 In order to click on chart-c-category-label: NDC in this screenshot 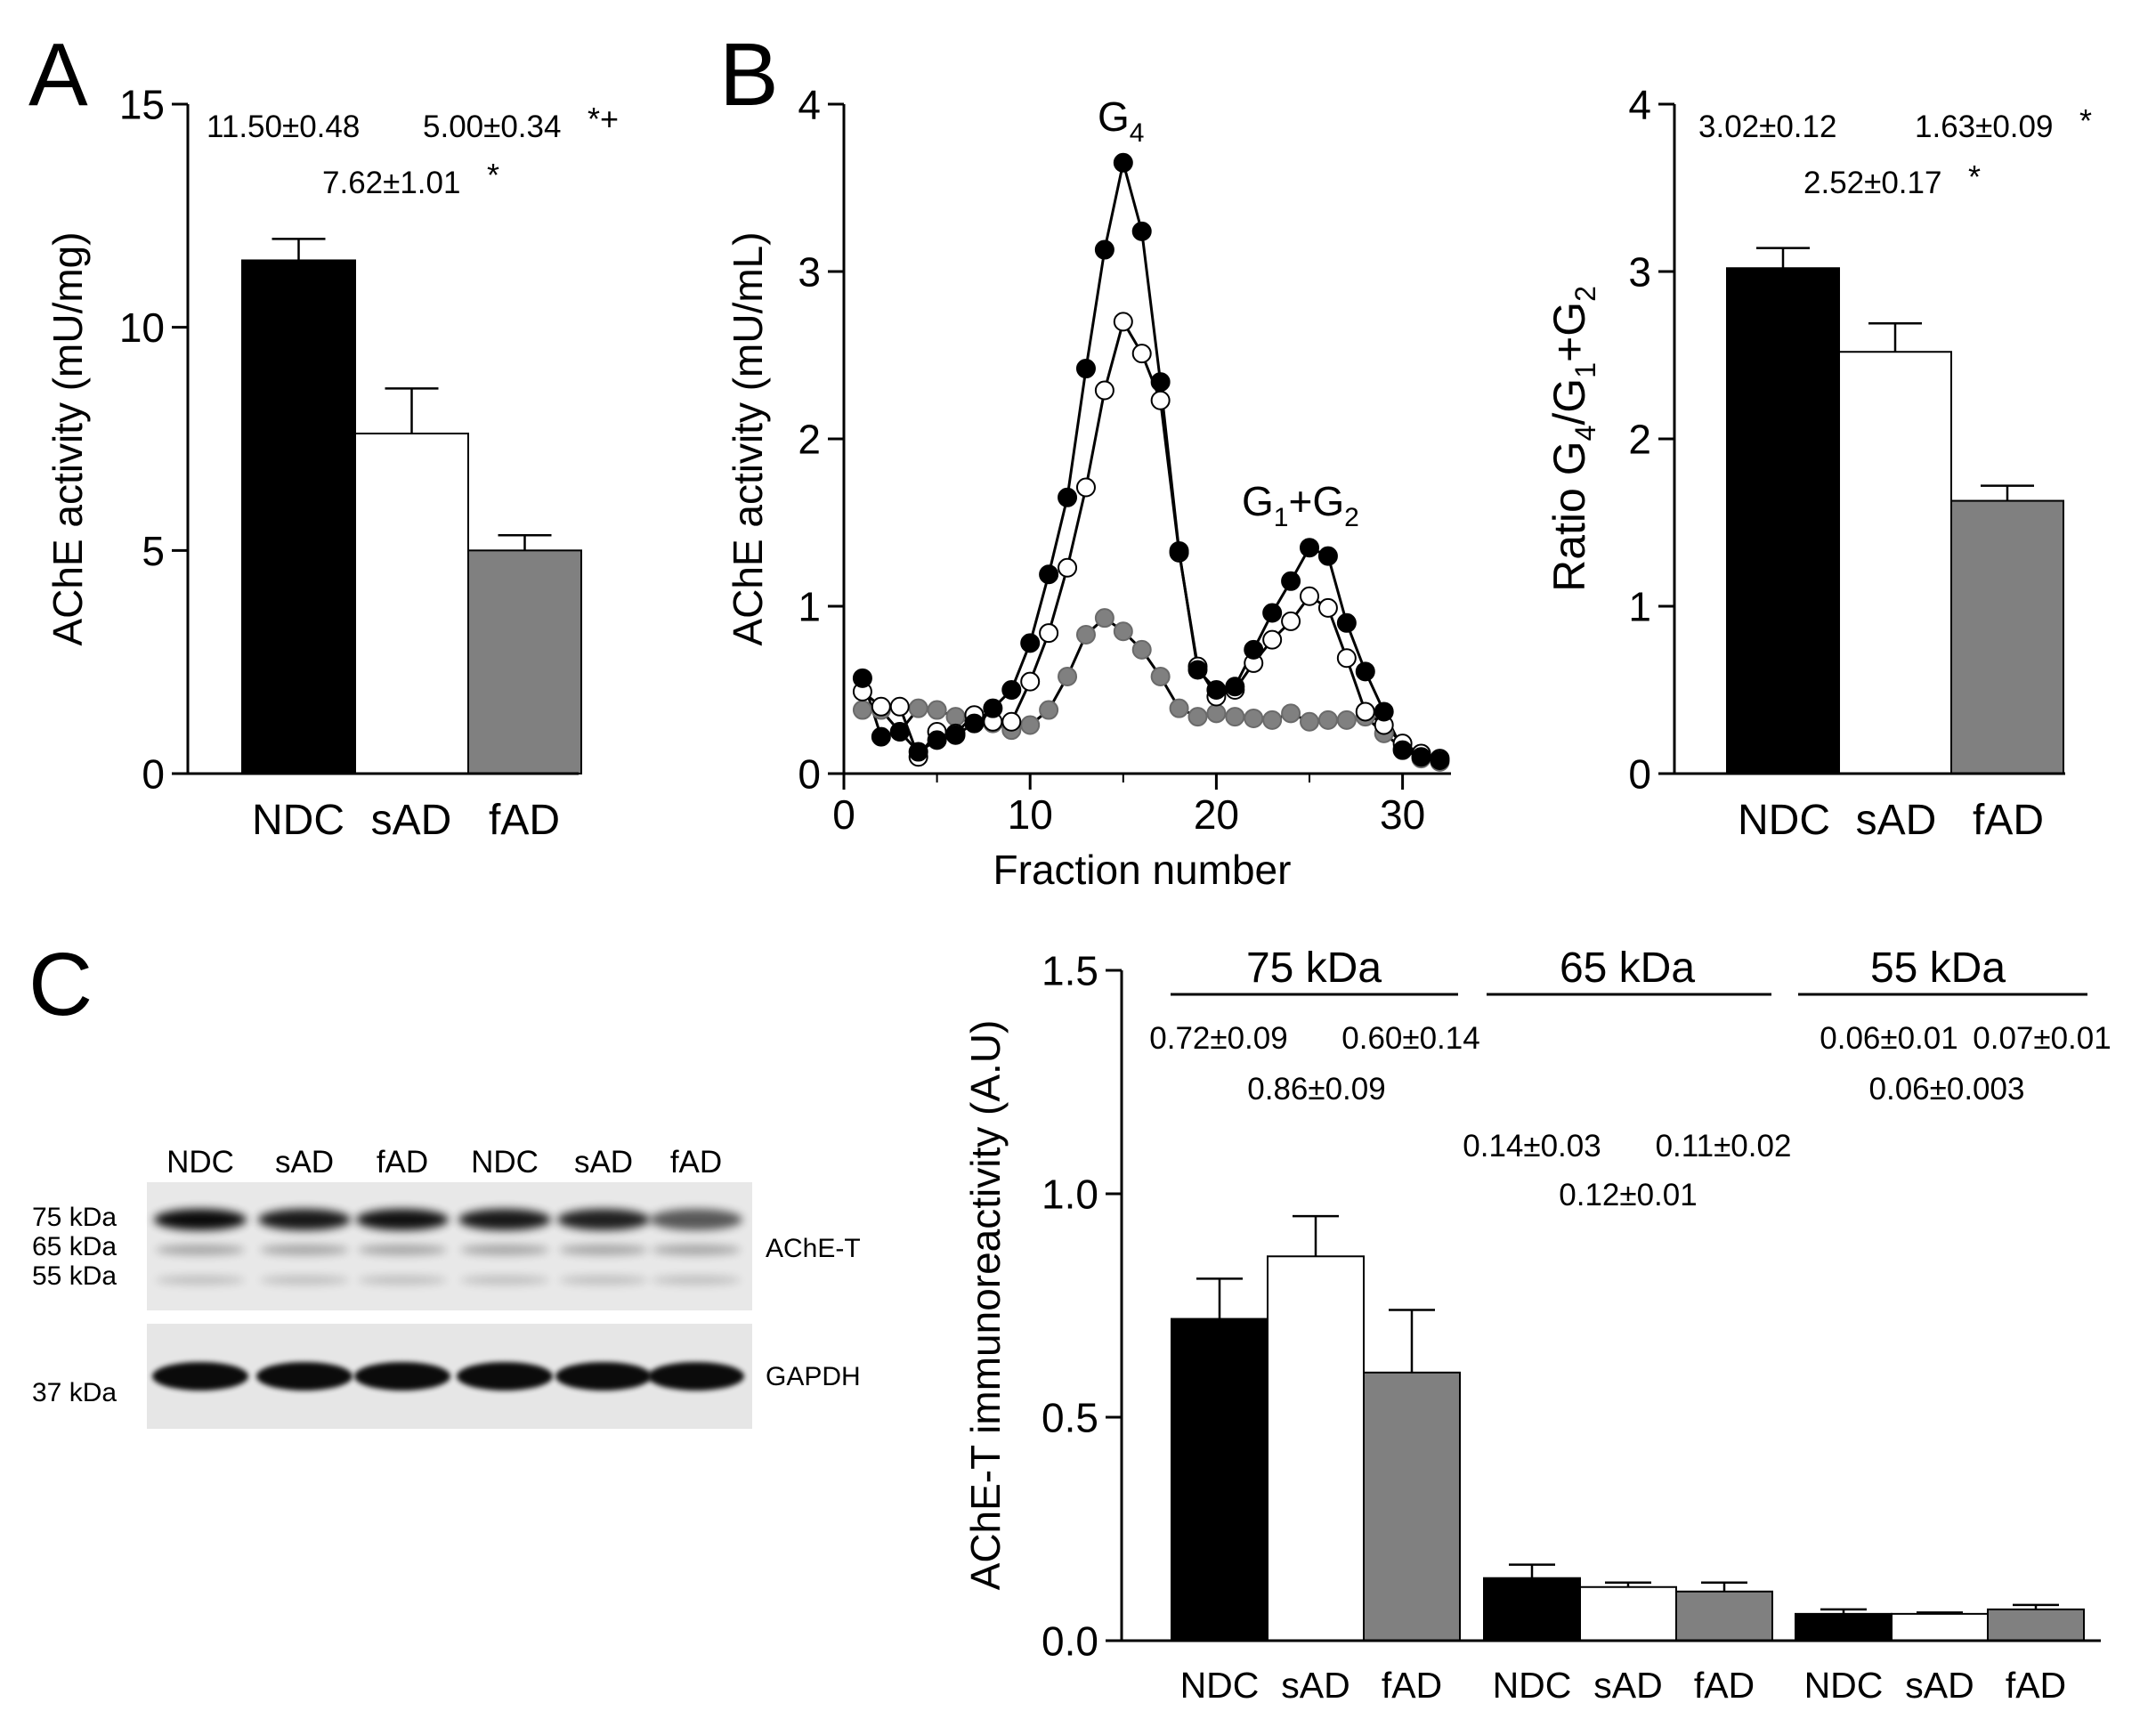, I will do `click(1844, 1685)`.